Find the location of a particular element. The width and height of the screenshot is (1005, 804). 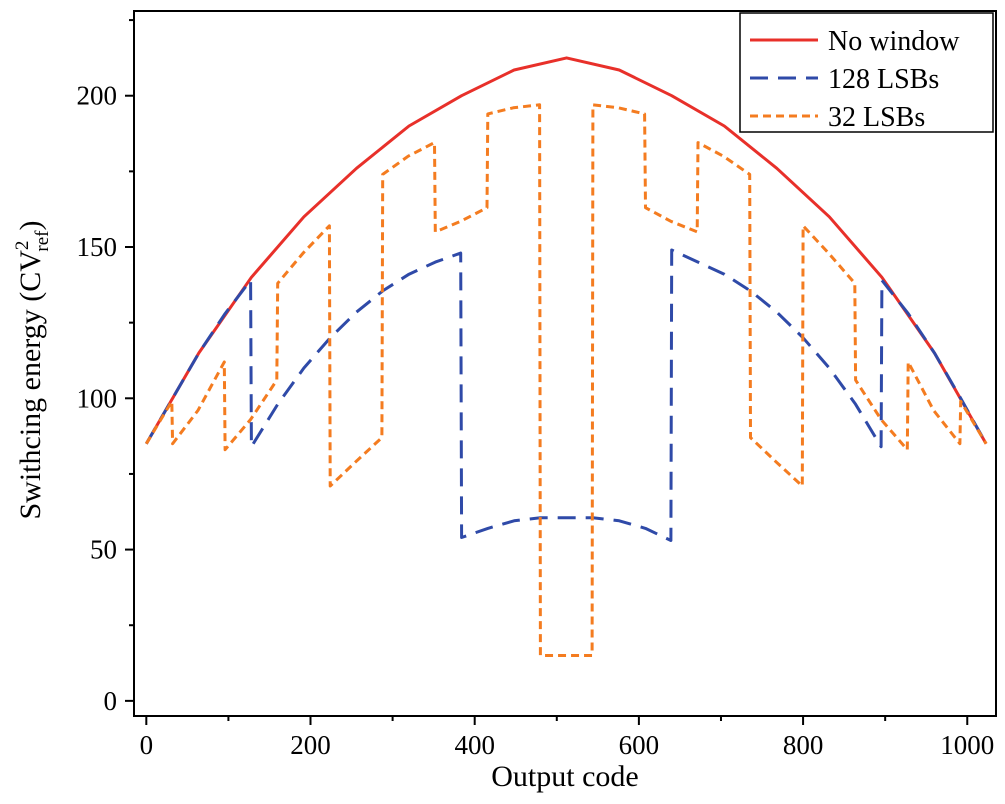

y-tick-label: 150 is located at coordinates (97, 247).